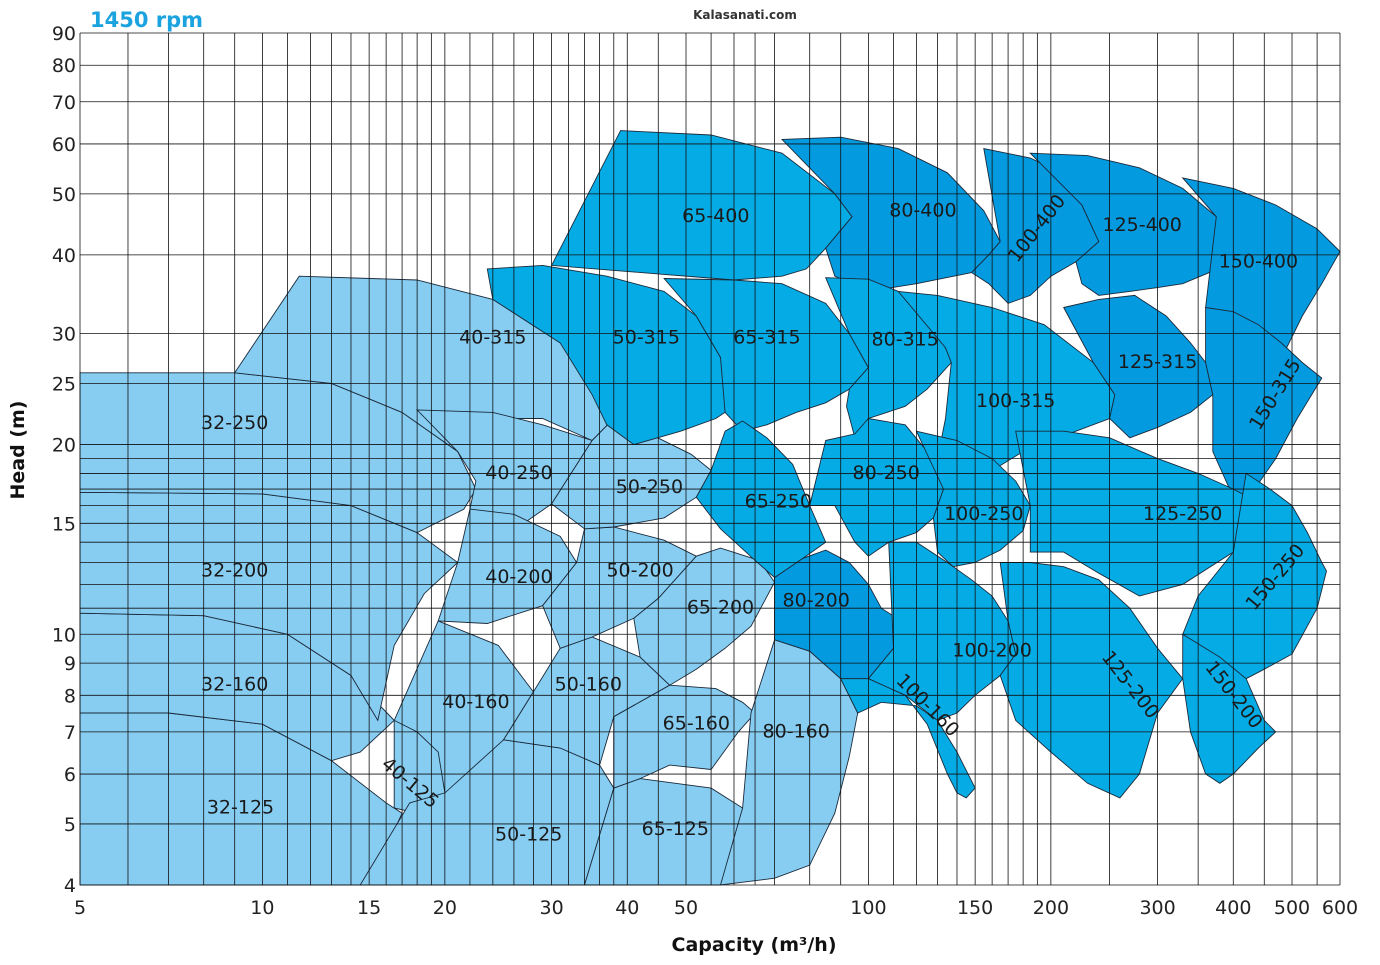  What do you see at coordinates (1292, 908) in the screenshot?
I see `x-tick-label: 500` at bounding box center [1292, 908].